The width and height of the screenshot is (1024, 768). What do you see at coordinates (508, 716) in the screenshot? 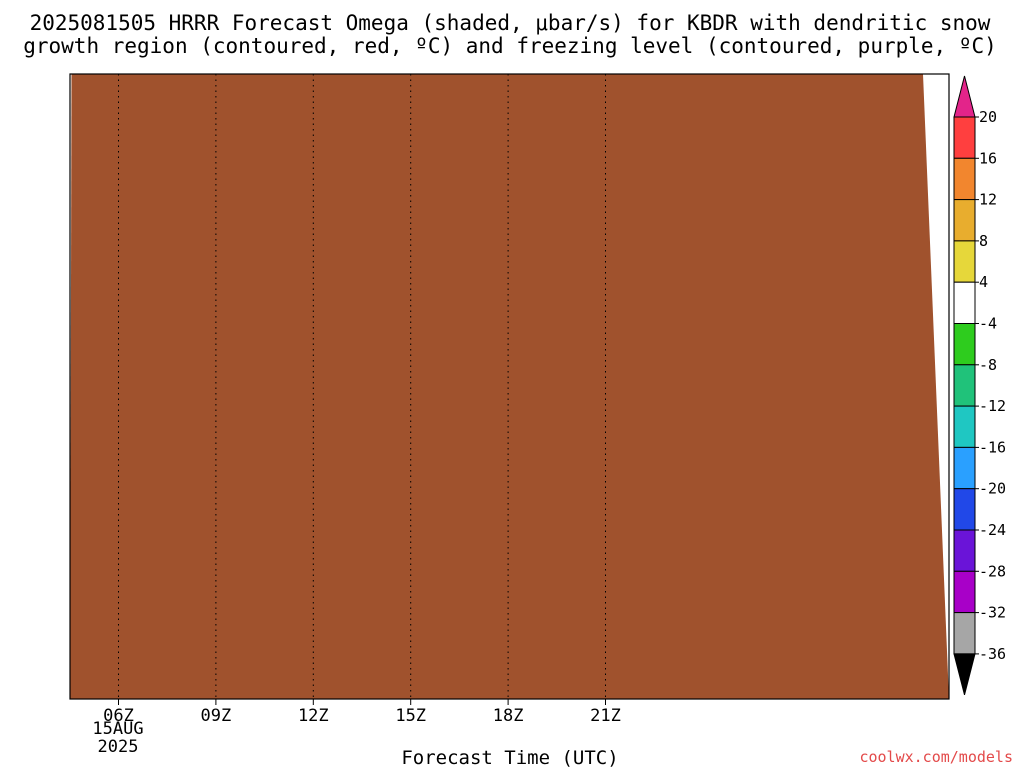
I see `x-tick-label: 18Z` at bounding box center [508, 716].